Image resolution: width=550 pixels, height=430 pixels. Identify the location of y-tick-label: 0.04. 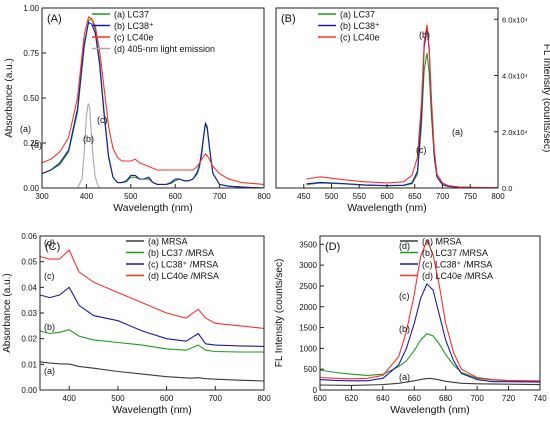
(29, 287).